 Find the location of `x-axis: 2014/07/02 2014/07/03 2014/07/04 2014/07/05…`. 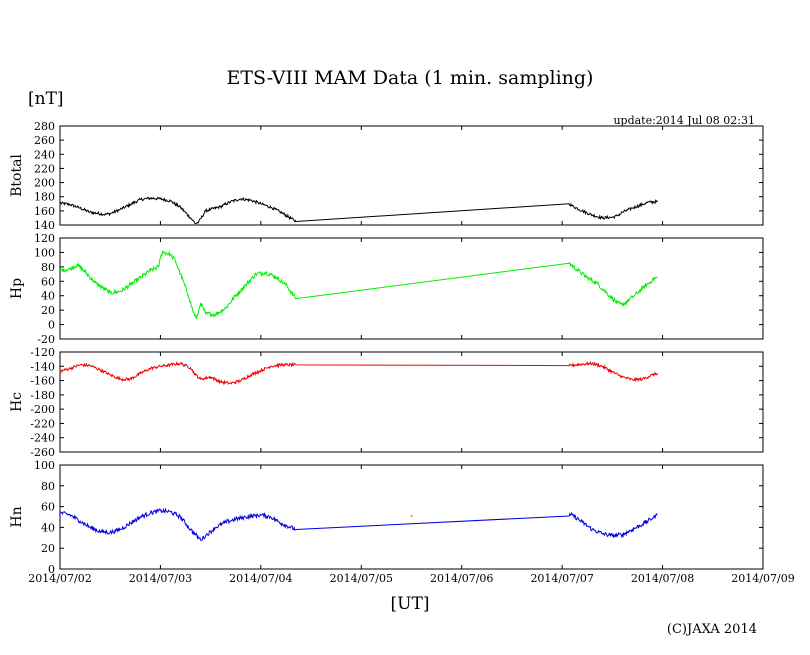

x-axis: 2014/07/02 2014/07/03 2014/07/04 2014/07/05… is located at coordinates (411, 578).